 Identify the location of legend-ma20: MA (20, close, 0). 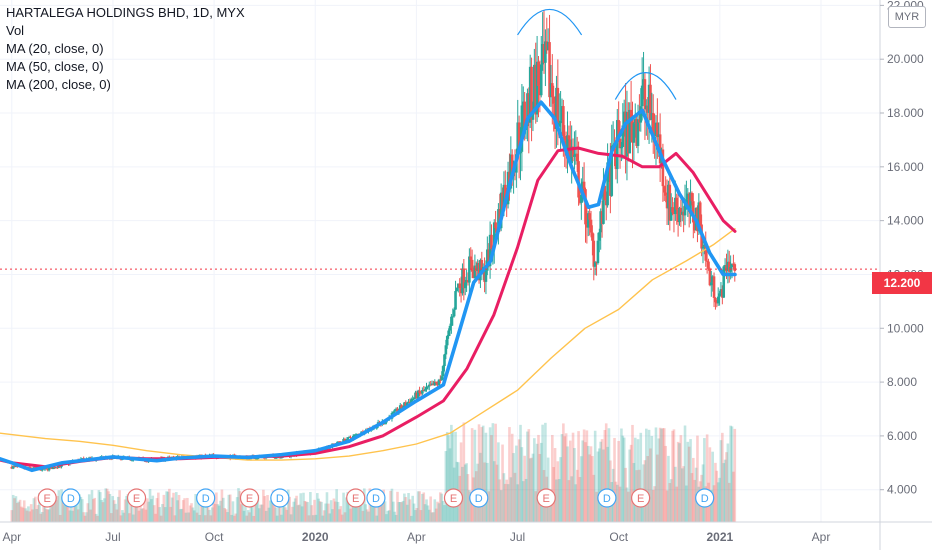
(55, 48).